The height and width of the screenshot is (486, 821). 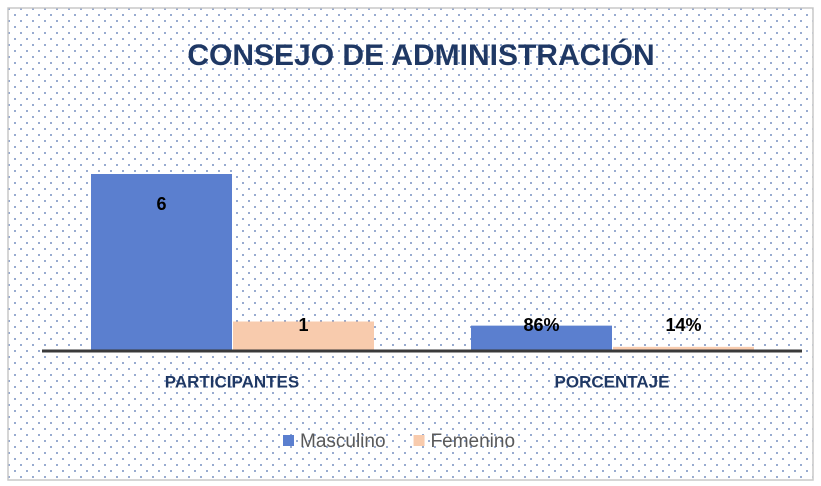 I want to click on data-label: 14%, so click(x=683, y=325).